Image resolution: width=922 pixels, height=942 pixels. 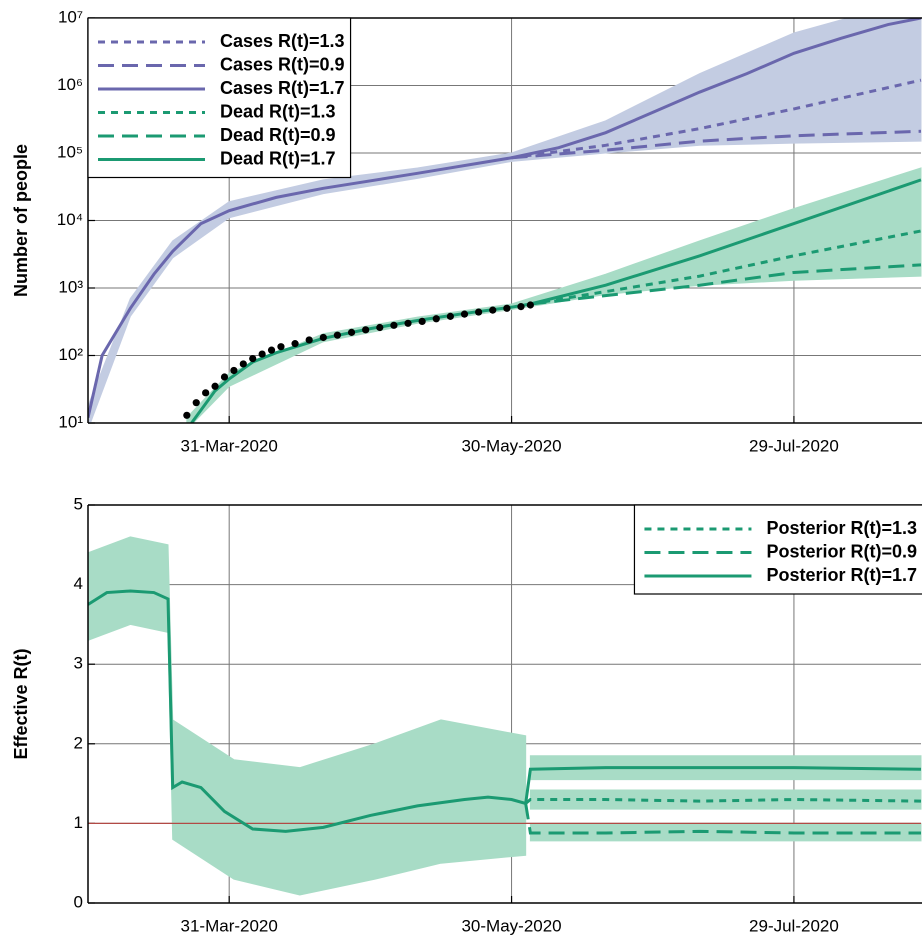 I want to click on legend-label: Posterior R(t)=0.9, so click(x=841, y=551).